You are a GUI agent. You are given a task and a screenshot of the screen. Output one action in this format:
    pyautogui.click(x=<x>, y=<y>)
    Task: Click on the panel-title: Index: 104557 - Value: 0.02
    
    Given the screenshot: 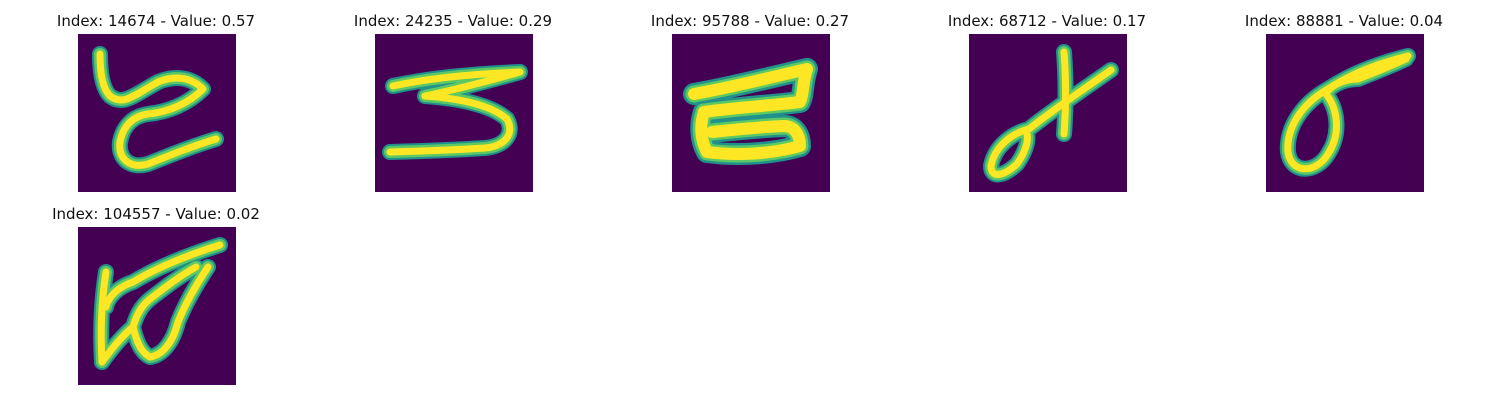 What is the action you would take?
    pyautogui.click(x=156, y=214)
    